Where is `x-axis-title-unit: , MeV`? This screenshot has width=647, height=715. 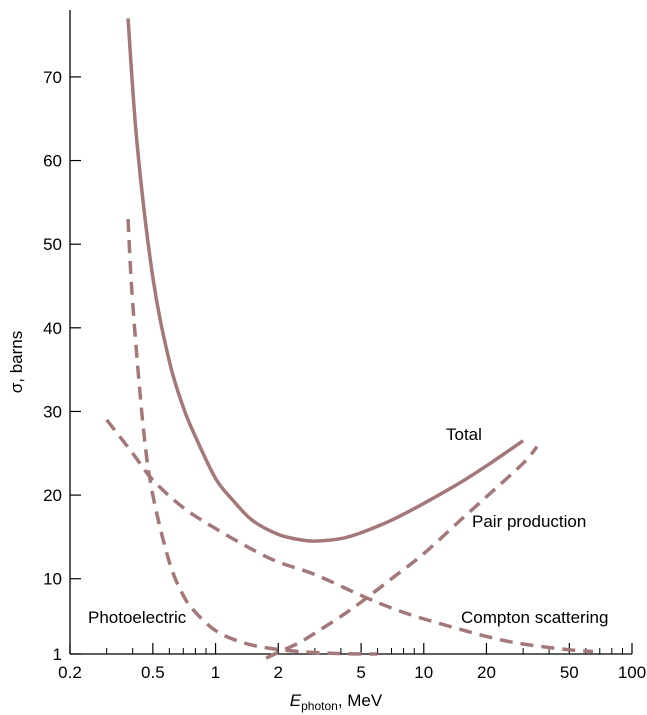 x-axis-title-unit: , MeV is located at coordinates (360, 700).